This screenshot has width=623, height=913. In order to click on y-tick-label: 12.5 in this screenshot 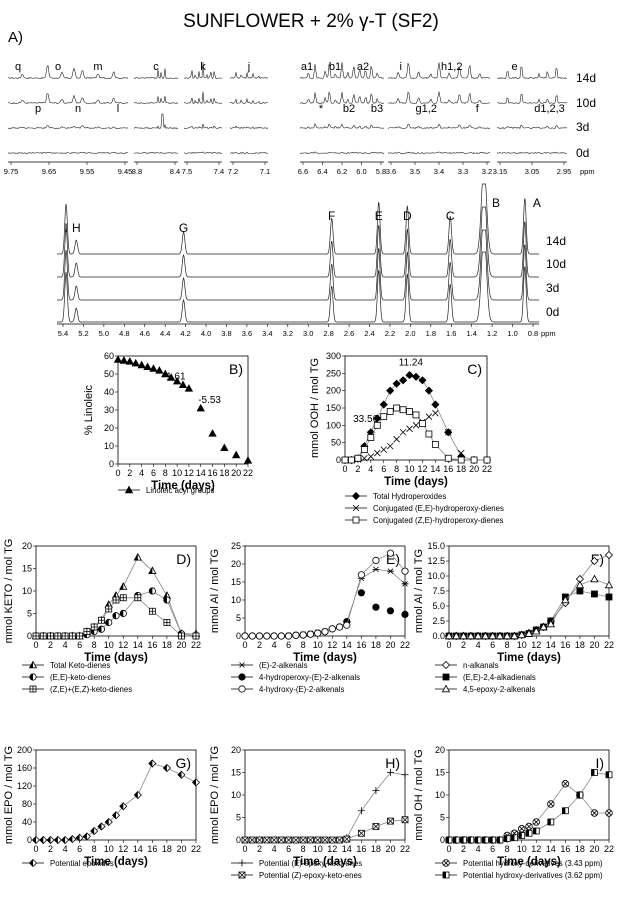, I will do `click(436, 561)`.